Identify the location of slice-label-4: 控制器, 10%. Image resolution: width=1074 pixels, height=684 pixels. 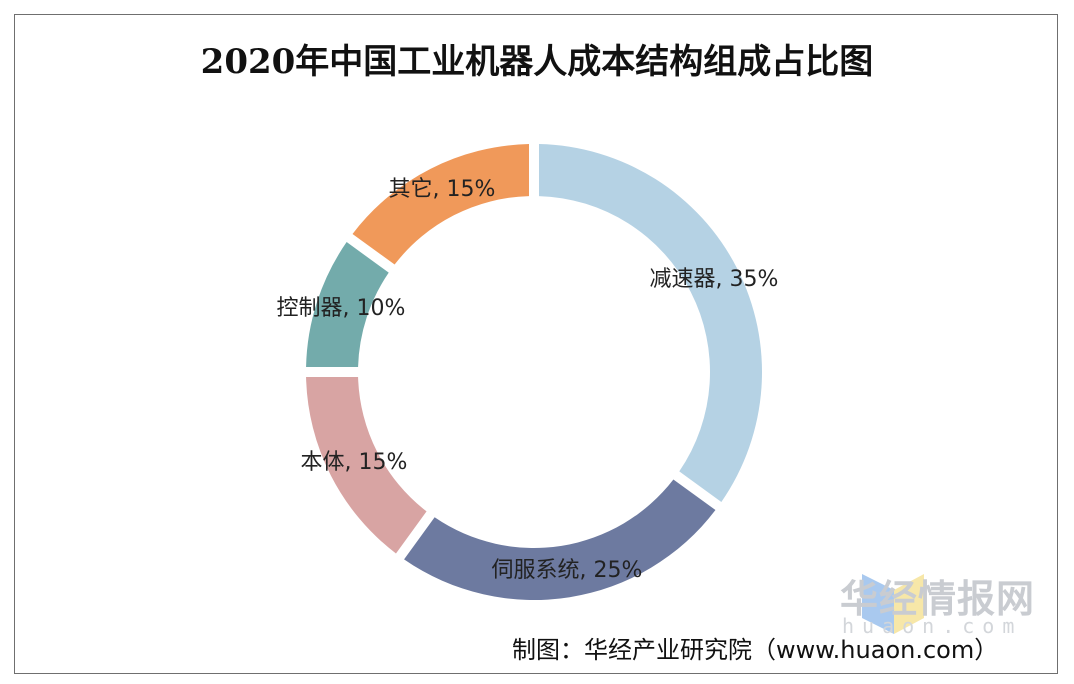
(341, 308).